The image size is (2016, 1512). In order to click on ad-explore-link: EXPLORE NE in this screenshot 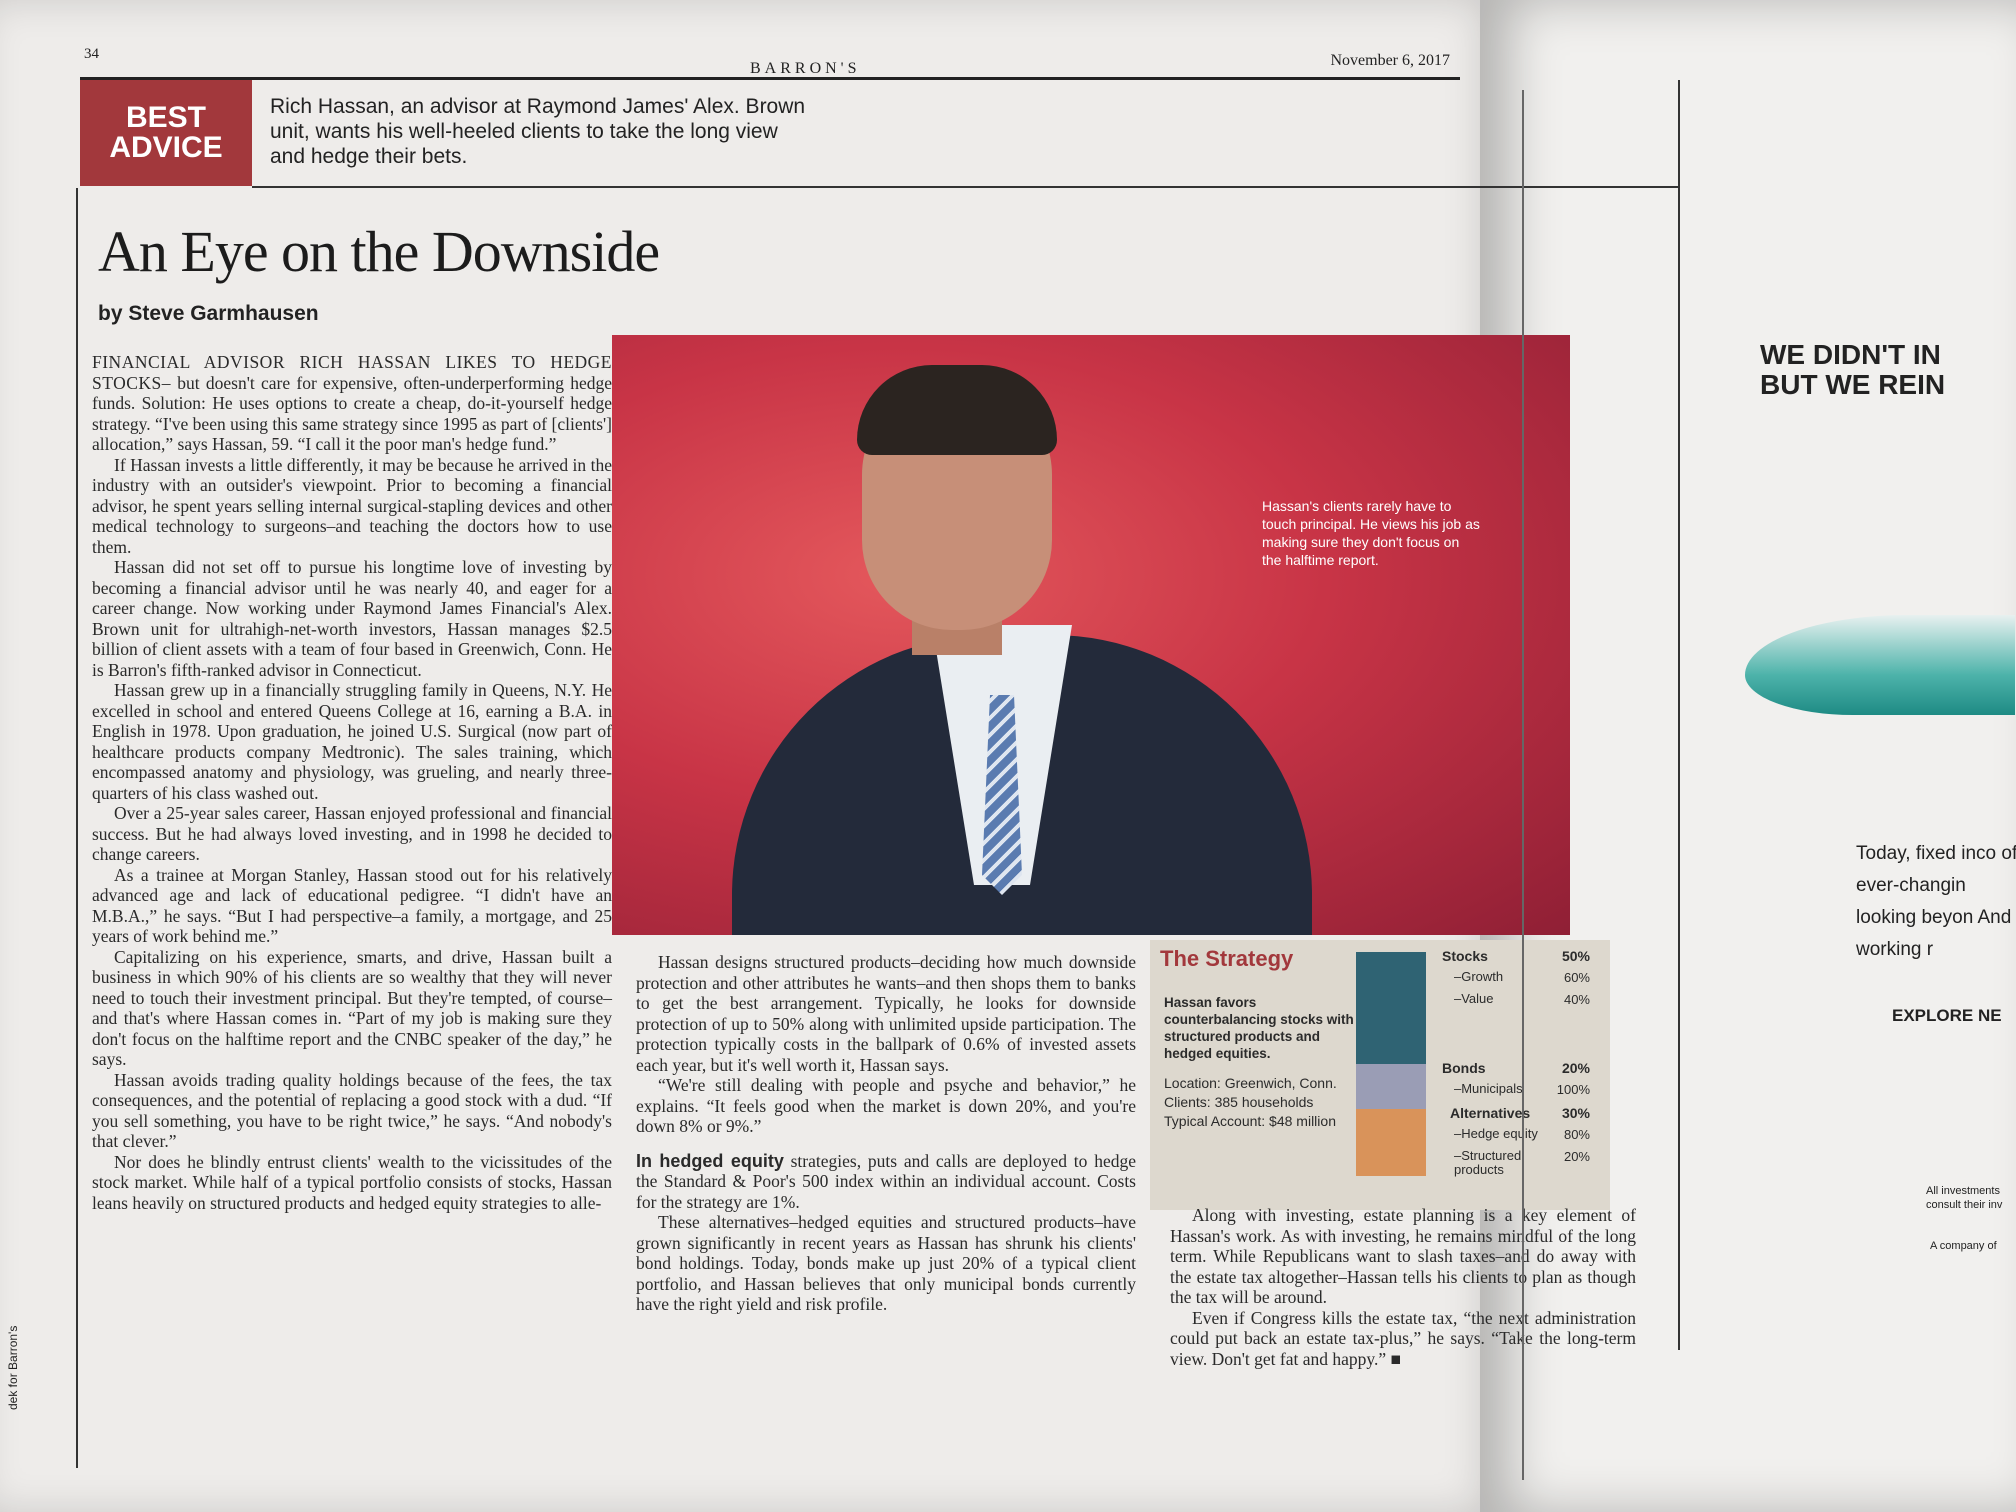, I will do `click(1947, 1015)`.